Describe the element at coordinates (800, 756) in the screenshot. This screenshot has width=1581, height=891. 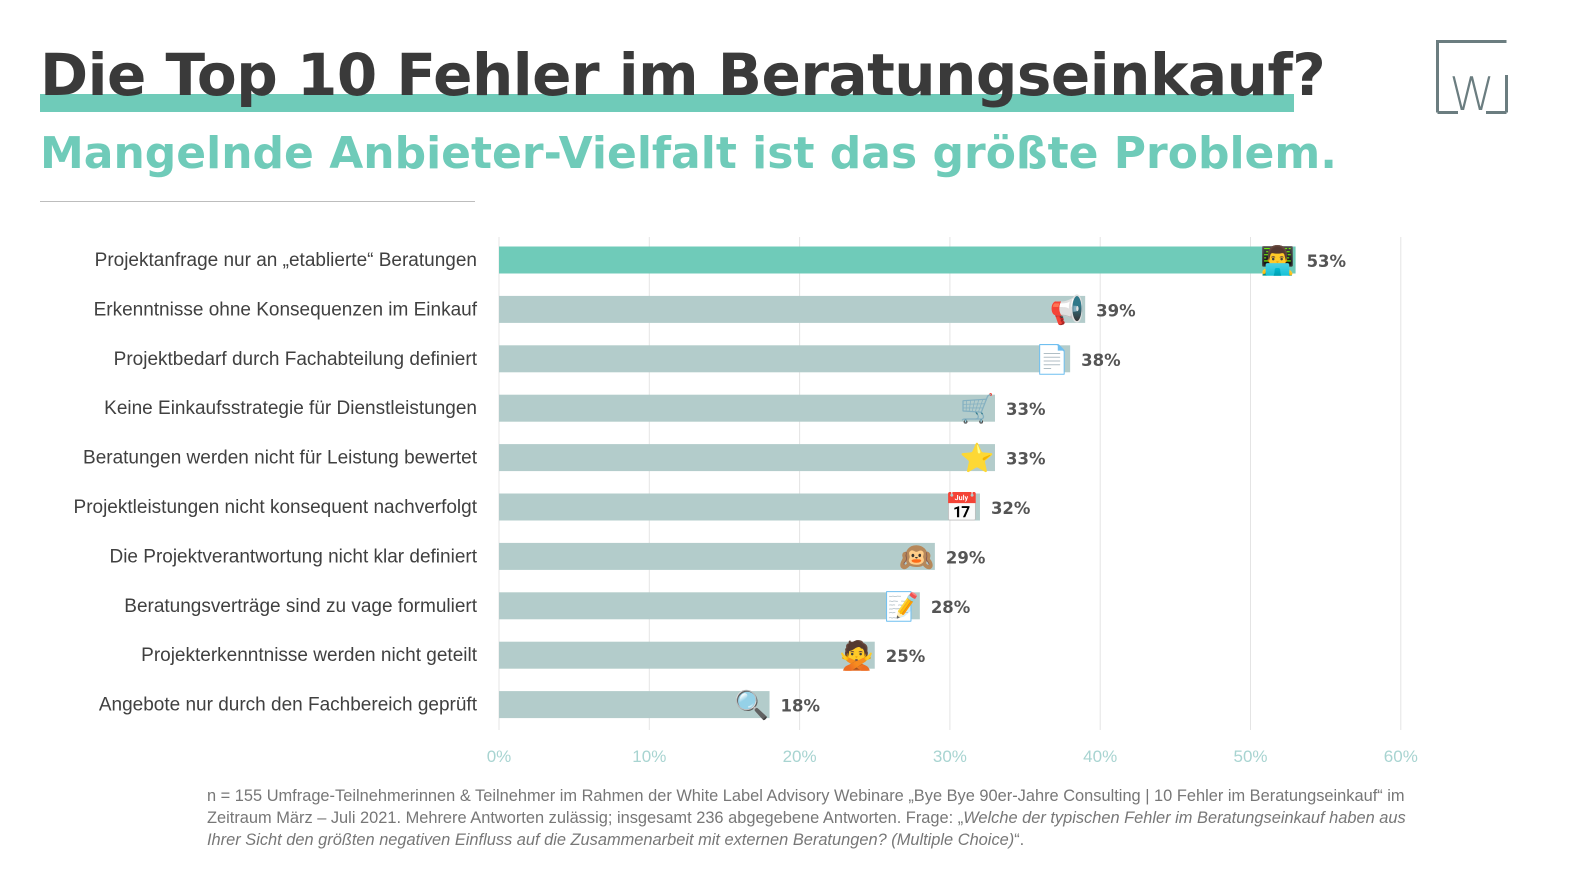
I see `x-tick-label: 20%` at that location.